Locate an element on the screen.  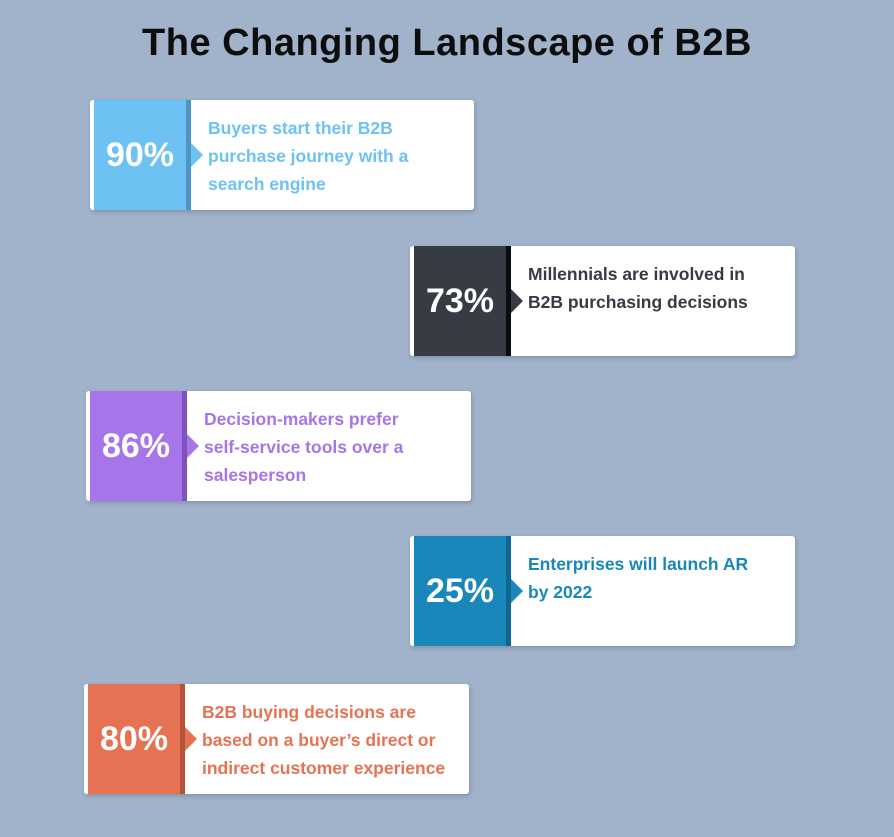
stat-description: Enterprises will launch AR by 2022 is located at coordinates (656, 578).